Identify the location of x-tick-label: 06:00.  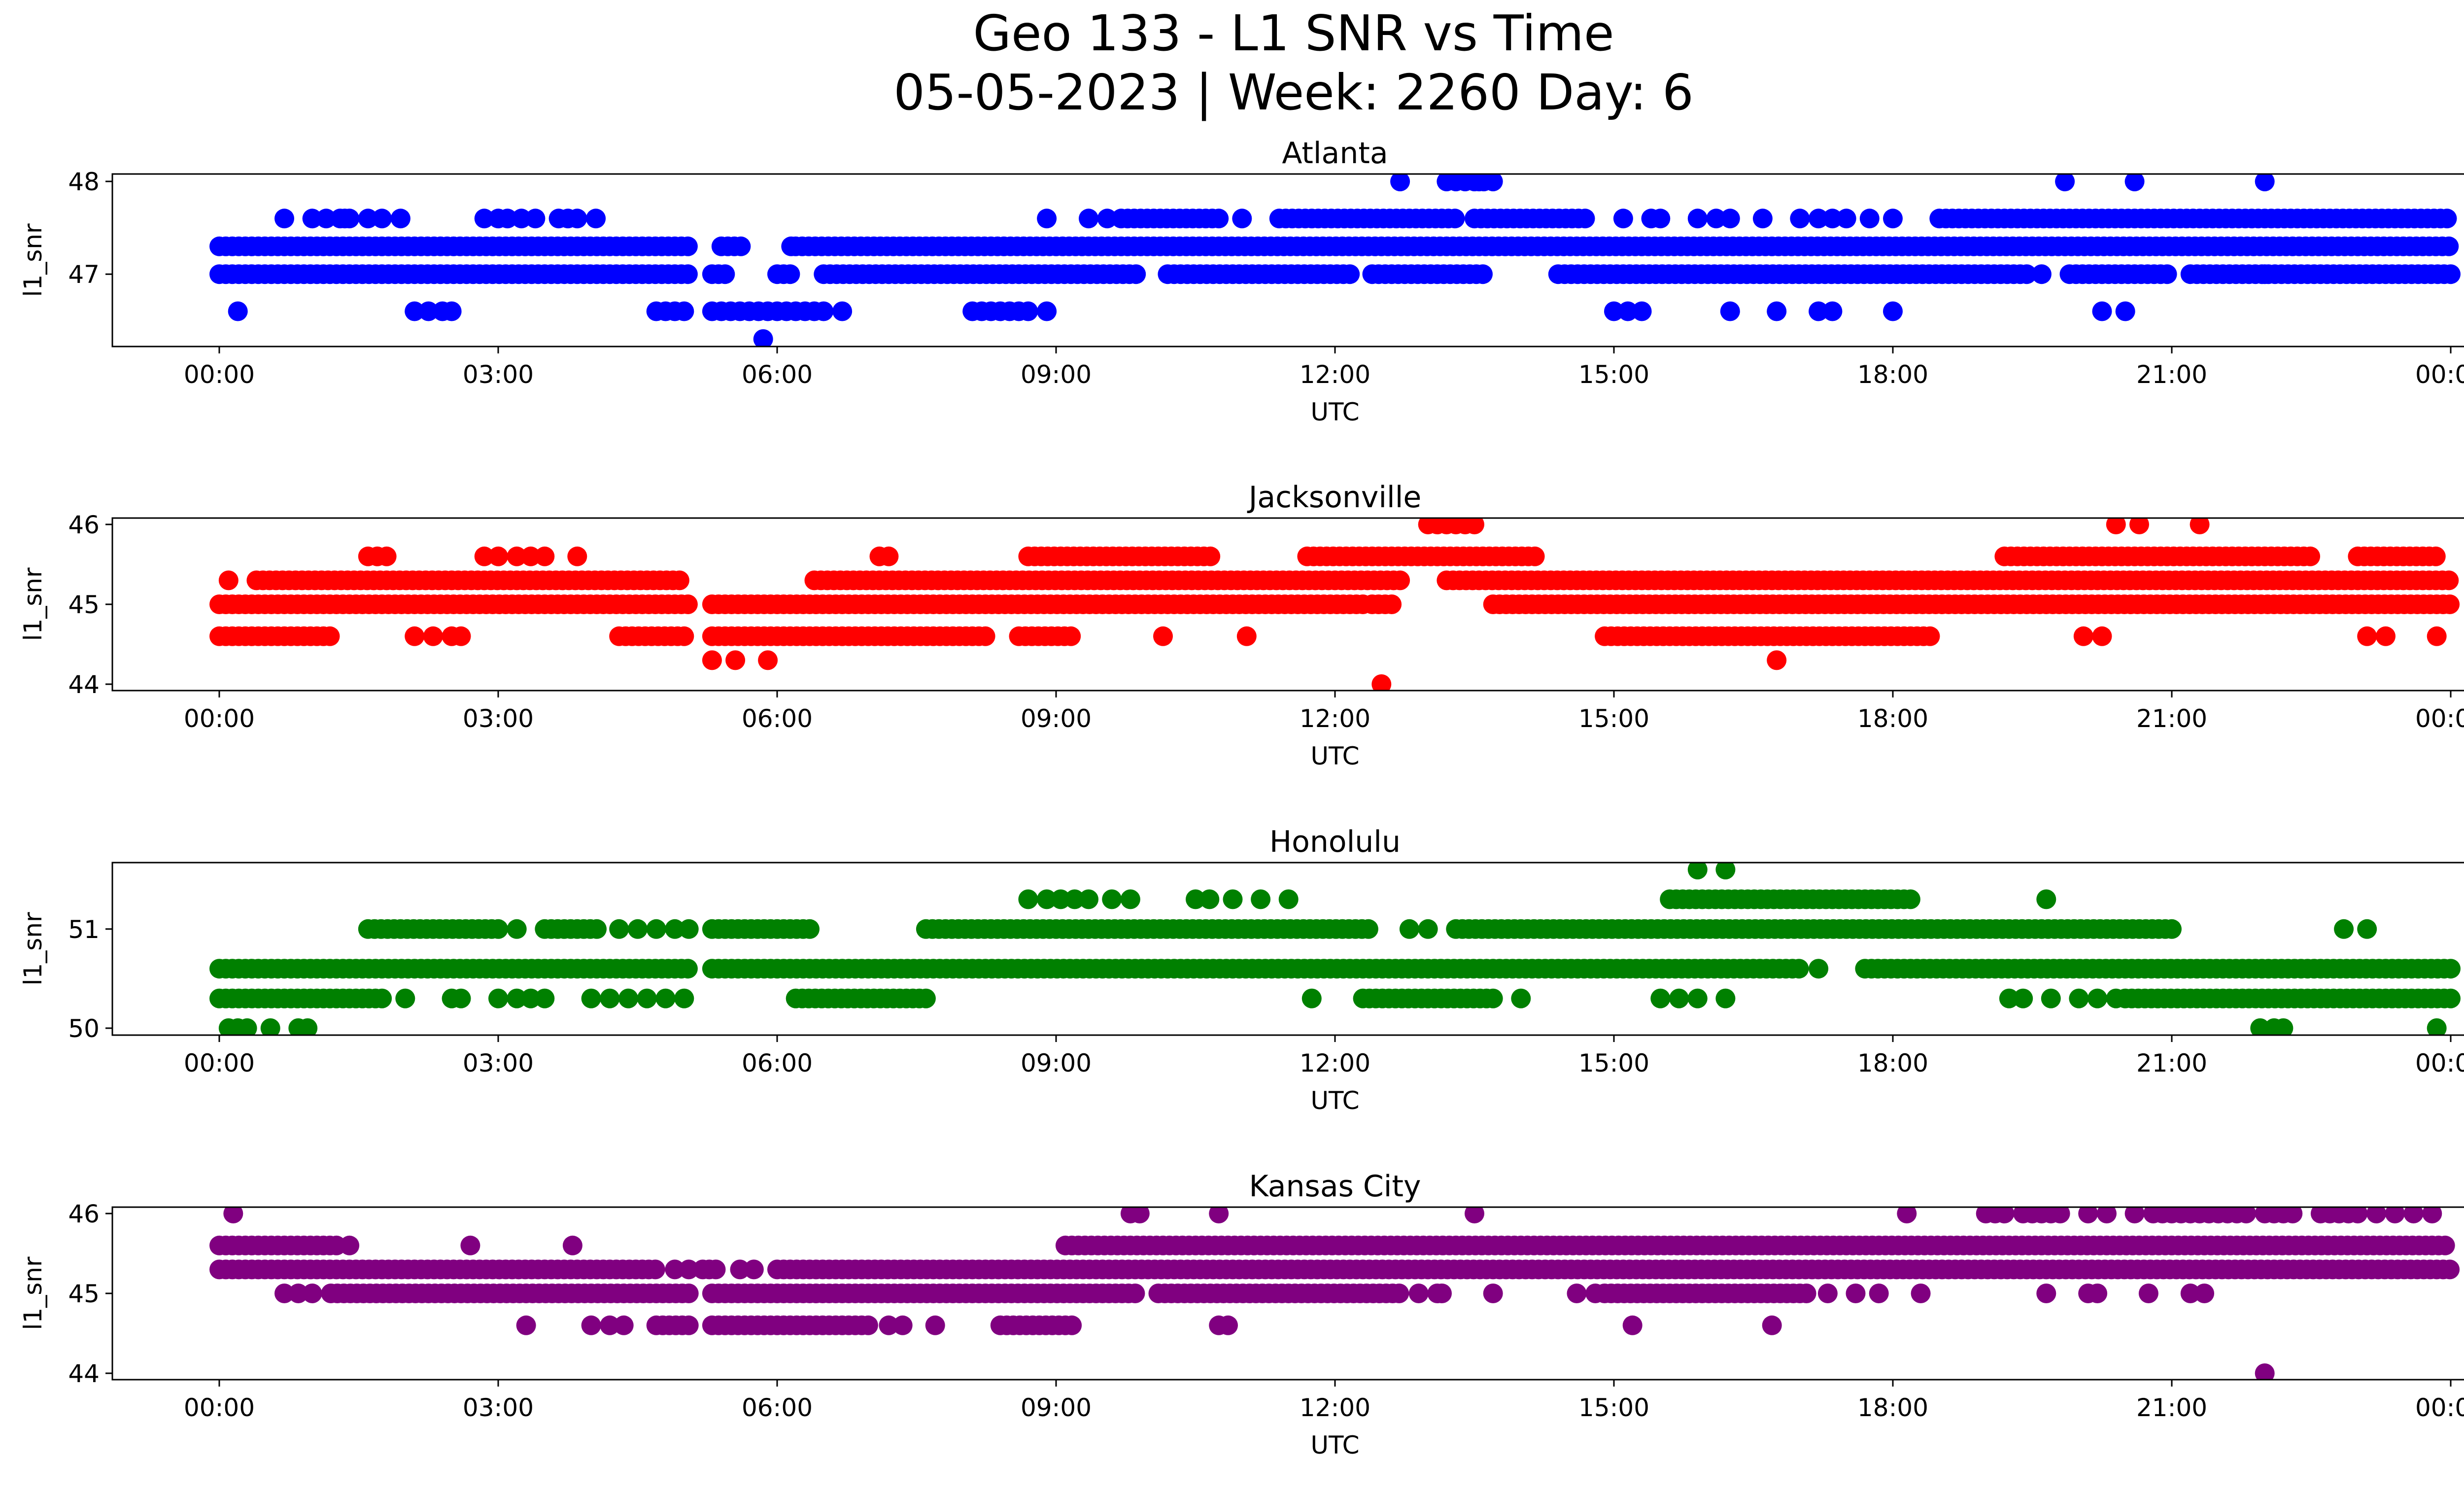
(777, 374).